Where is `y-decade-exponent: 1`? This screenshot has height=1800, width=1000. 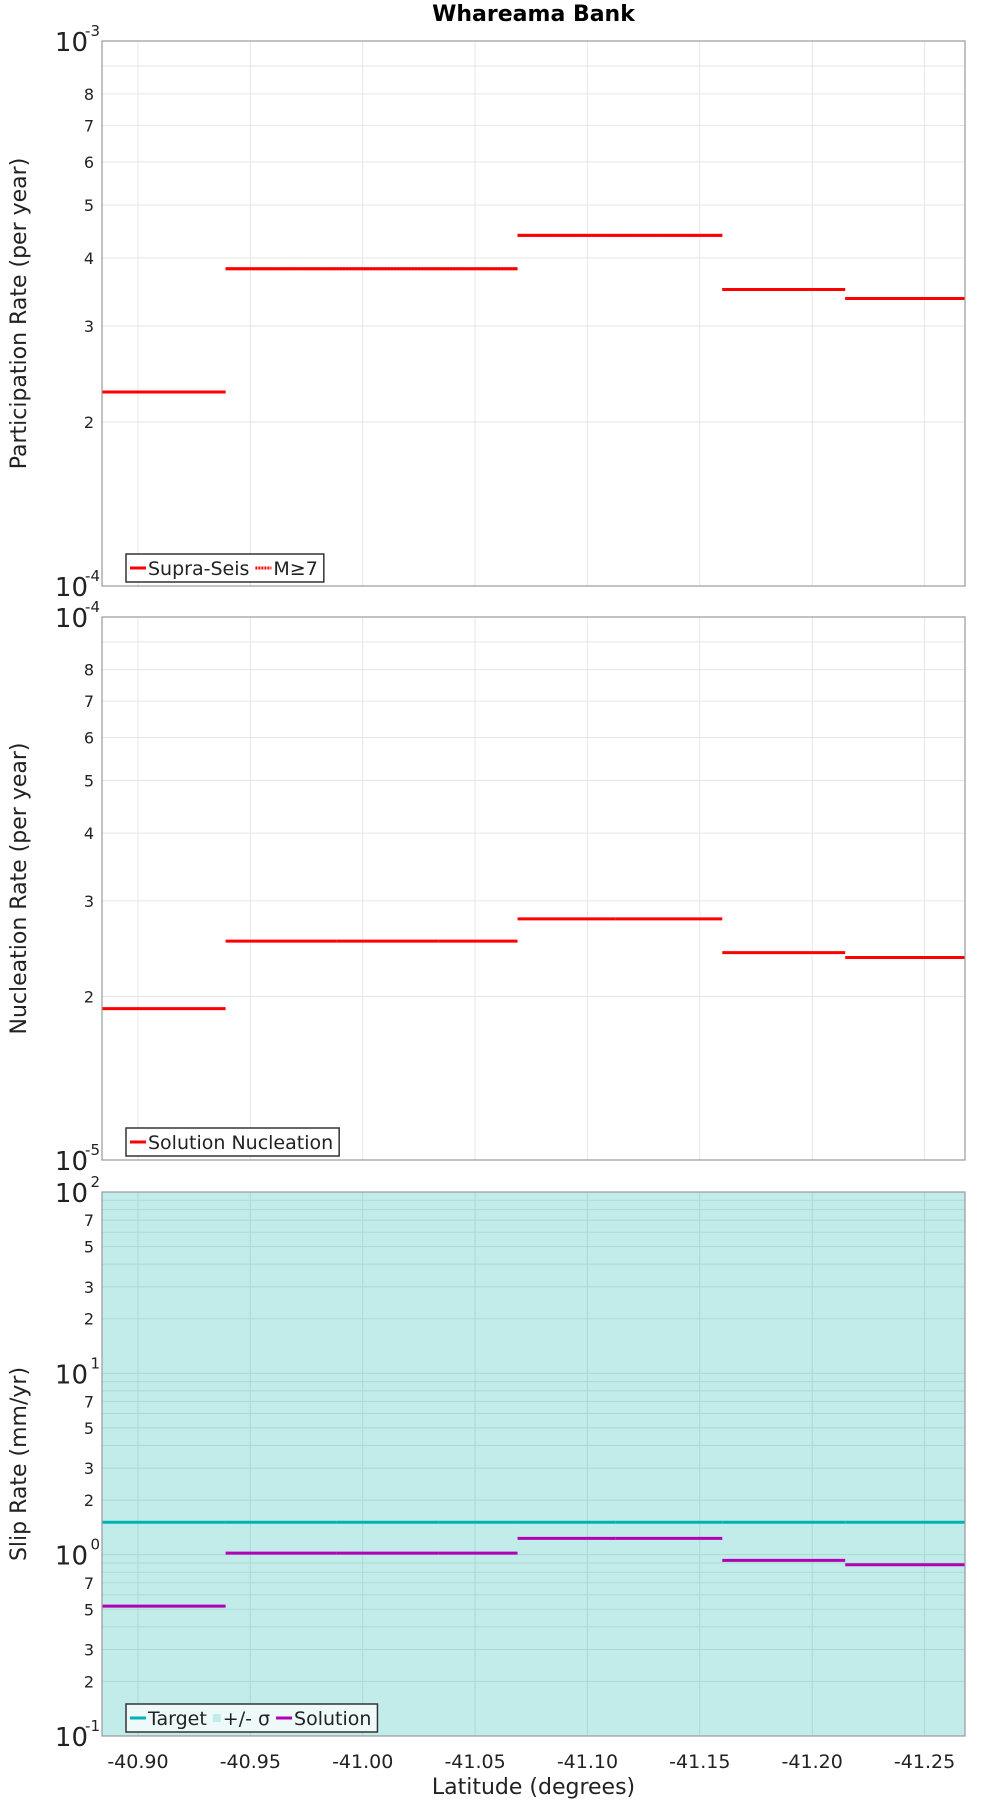 y-decade-exponent: 1 is located at coordinates (95, 1363).